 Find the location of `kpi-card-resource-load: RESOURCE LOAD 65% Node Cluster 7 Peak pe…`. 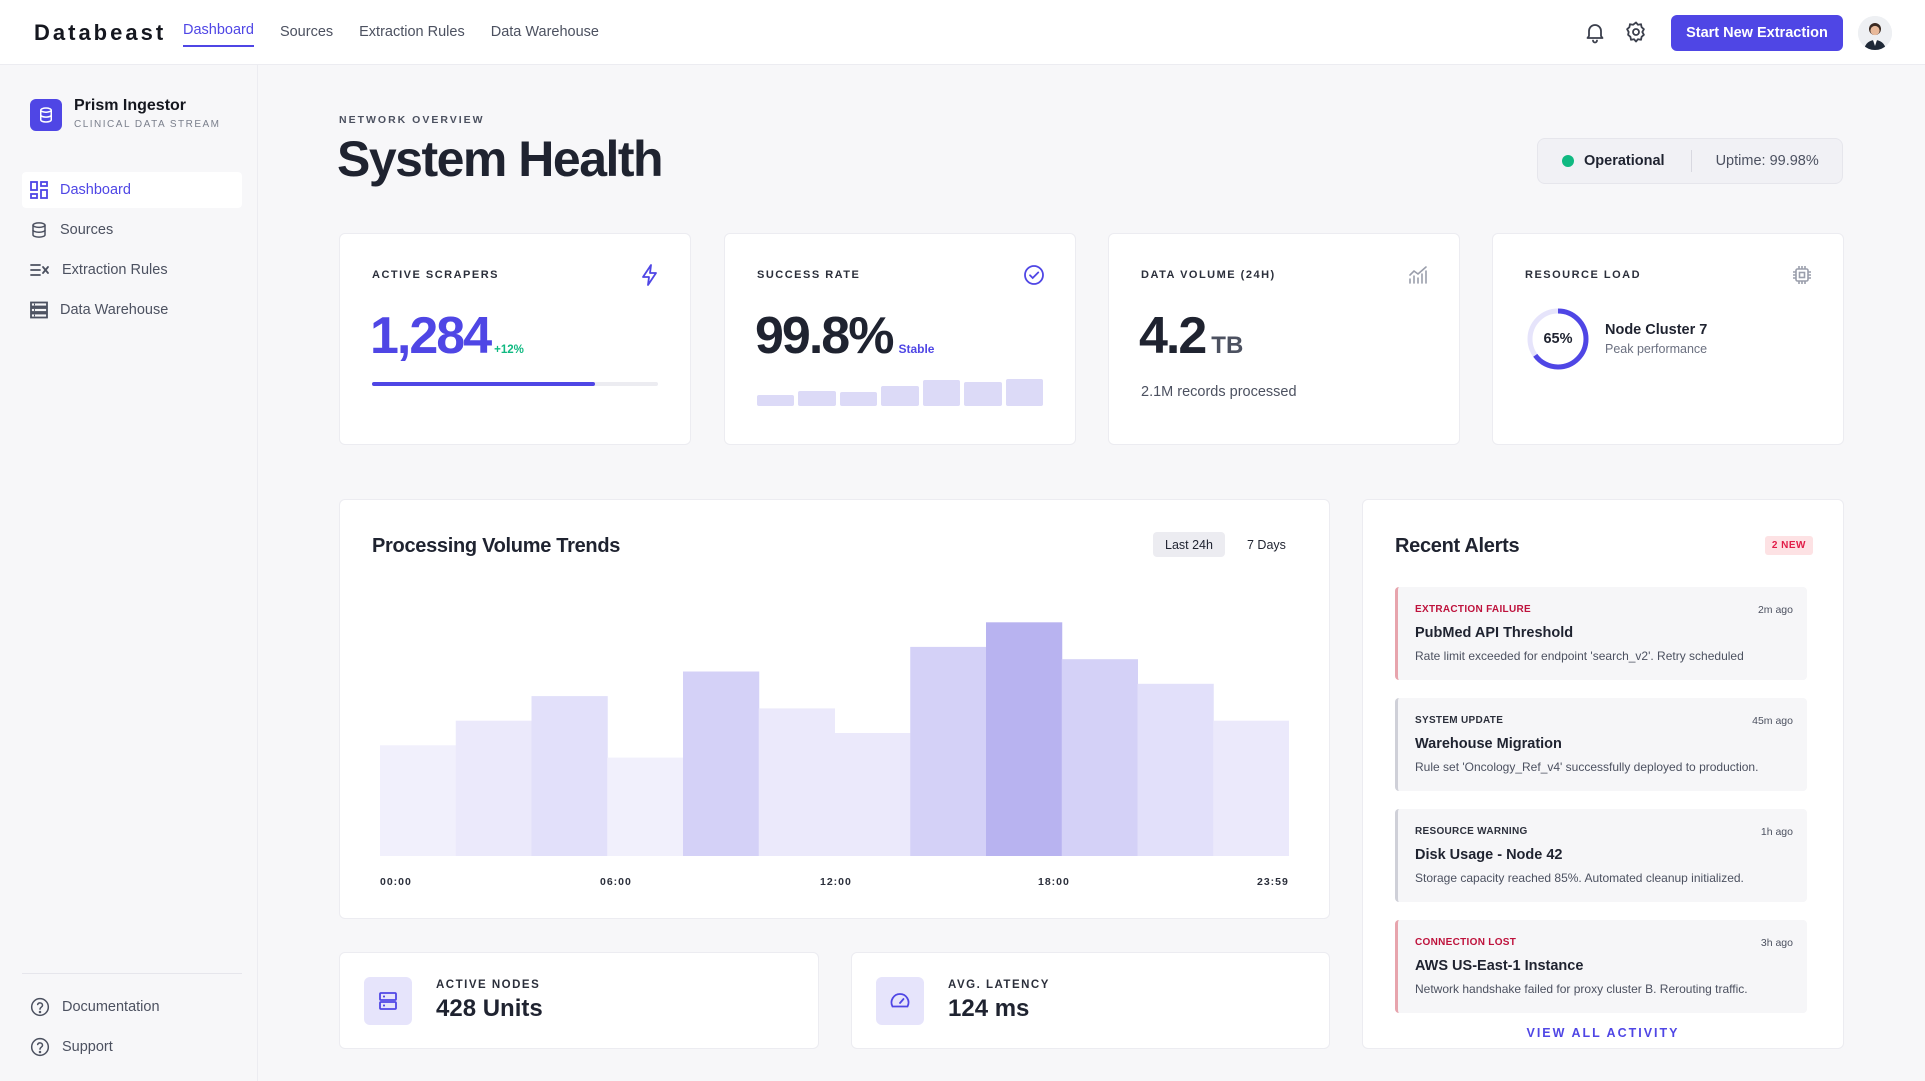

kpi-card-resource-load: RESOURCE LOAD 65% Node Cluster 7 Peak pe… is located at coordinates (1668, 339).